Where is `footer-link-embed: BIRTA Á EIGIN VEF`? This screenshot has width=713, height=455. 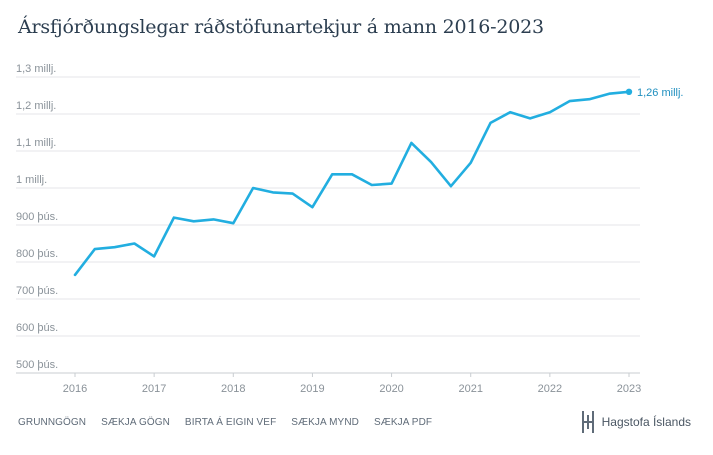 footer-link-embed: BIRTA Á EIGIN VEF is located at coordinates (230, 422).